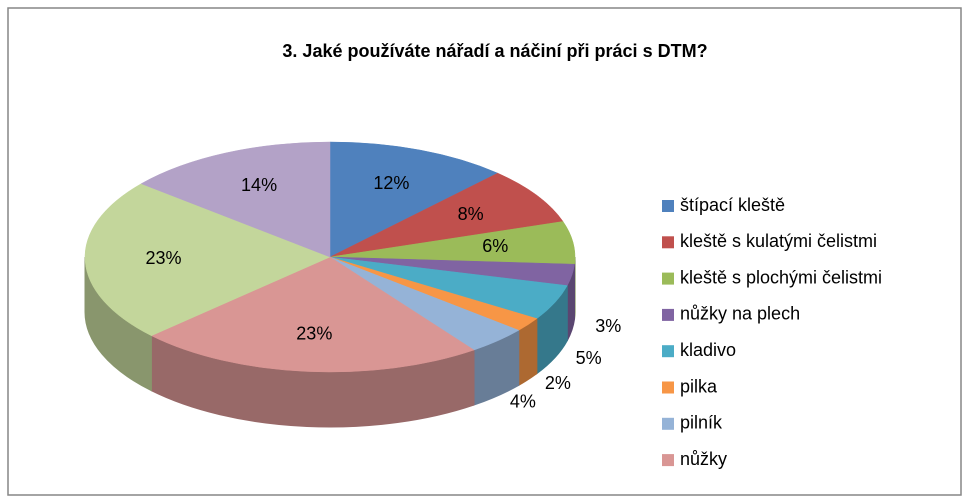 This screenshot has height=504, width=970. I want to click on data-label: 5%, so click(589, 358).